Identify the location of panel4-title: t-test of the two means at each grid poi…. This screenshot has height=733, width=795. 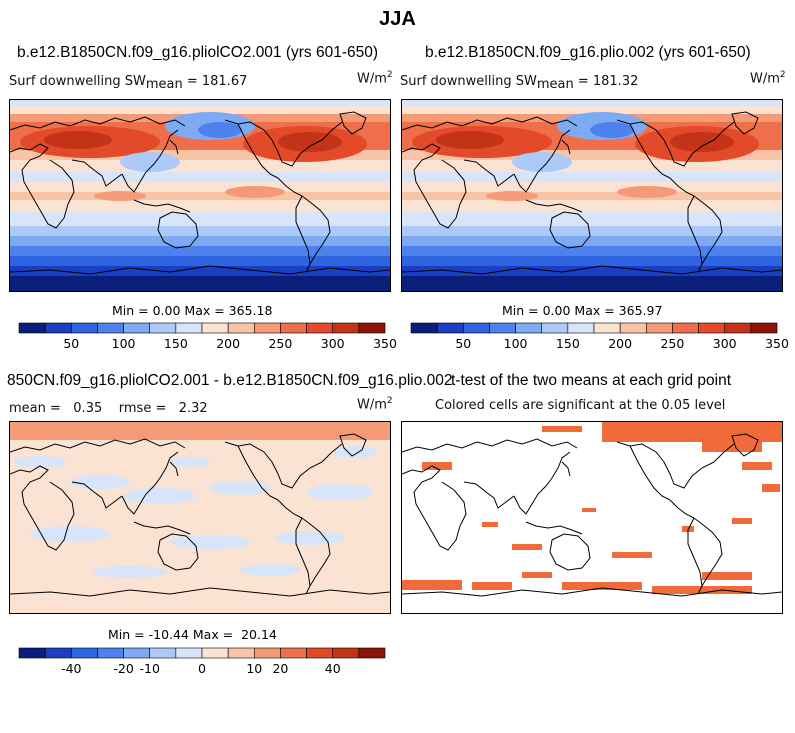
(591, 380).